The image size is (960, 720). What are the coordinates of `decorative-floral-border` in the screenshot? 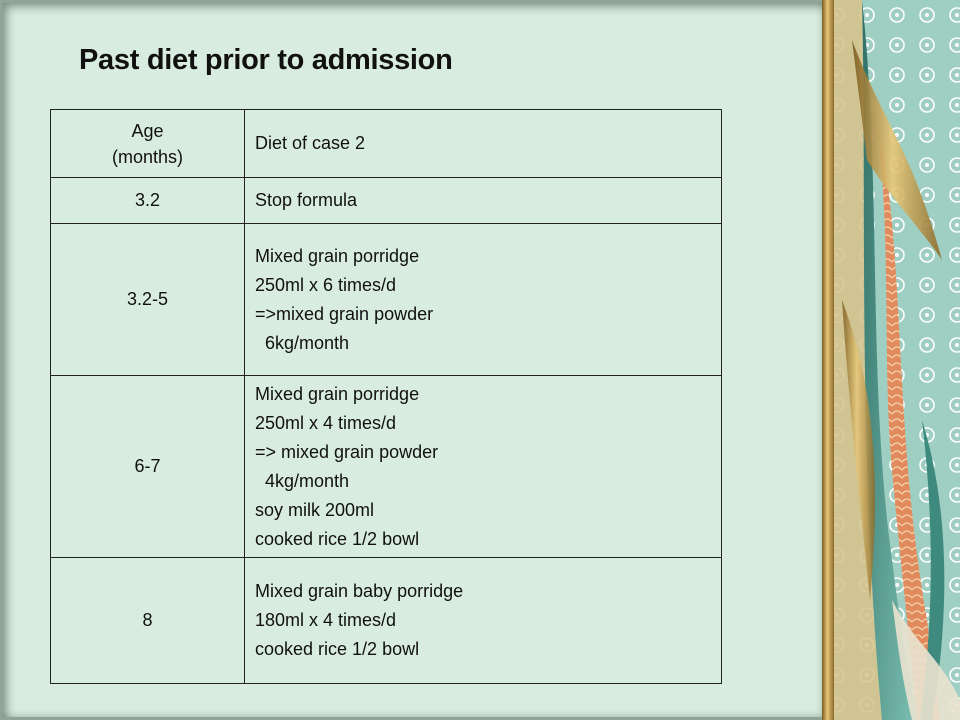 It's located at (891, 360).